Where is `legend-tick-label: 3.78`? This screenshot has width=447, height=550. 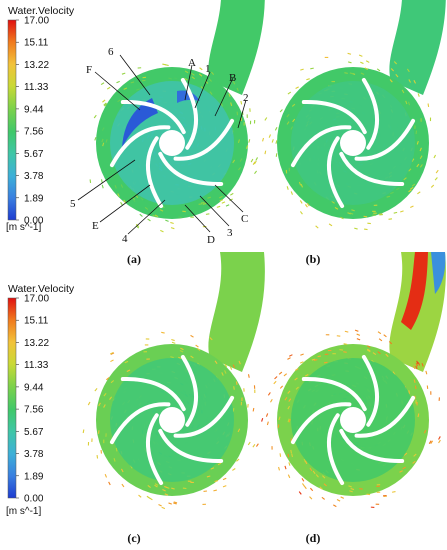
legend-tick-label: 3.78 is located at coordinates (34, 176).